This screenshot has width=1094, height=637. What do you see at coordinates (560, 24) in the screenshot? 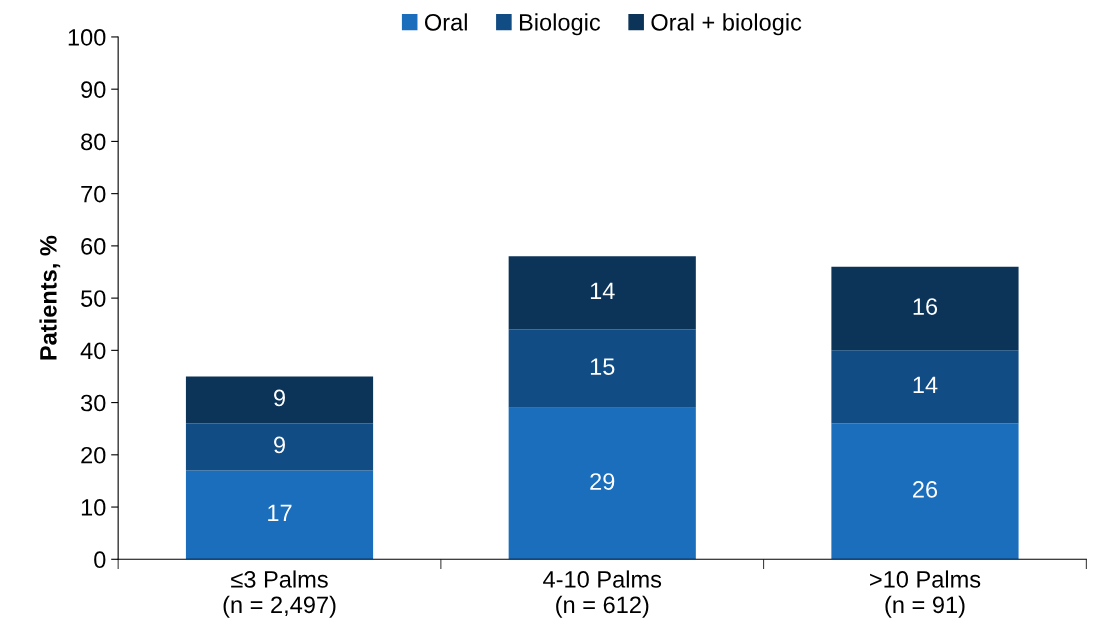
I see `legend-label: Biologic` at bounding box center [560, 24].